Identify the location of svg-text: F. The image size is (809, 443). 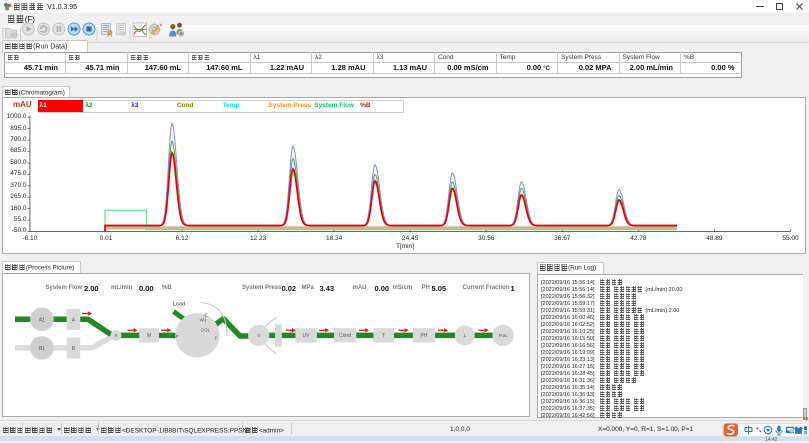
(216, 338).